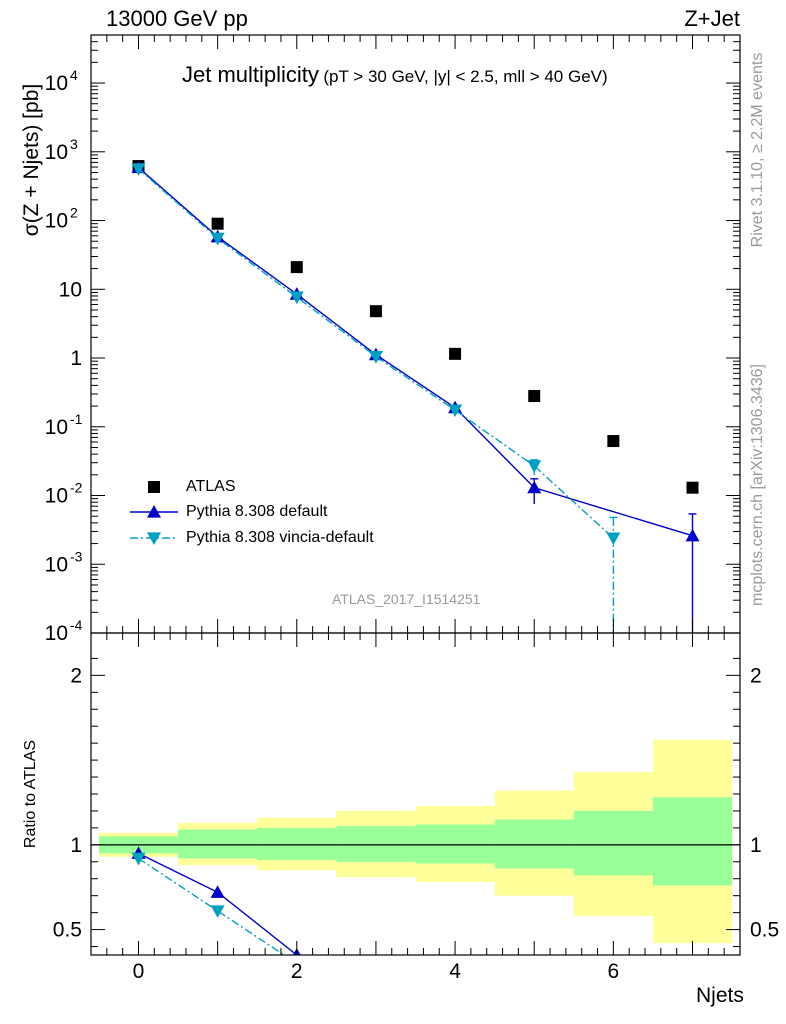  I want to click on y-tick-exponent: -3, so click(76, 556).